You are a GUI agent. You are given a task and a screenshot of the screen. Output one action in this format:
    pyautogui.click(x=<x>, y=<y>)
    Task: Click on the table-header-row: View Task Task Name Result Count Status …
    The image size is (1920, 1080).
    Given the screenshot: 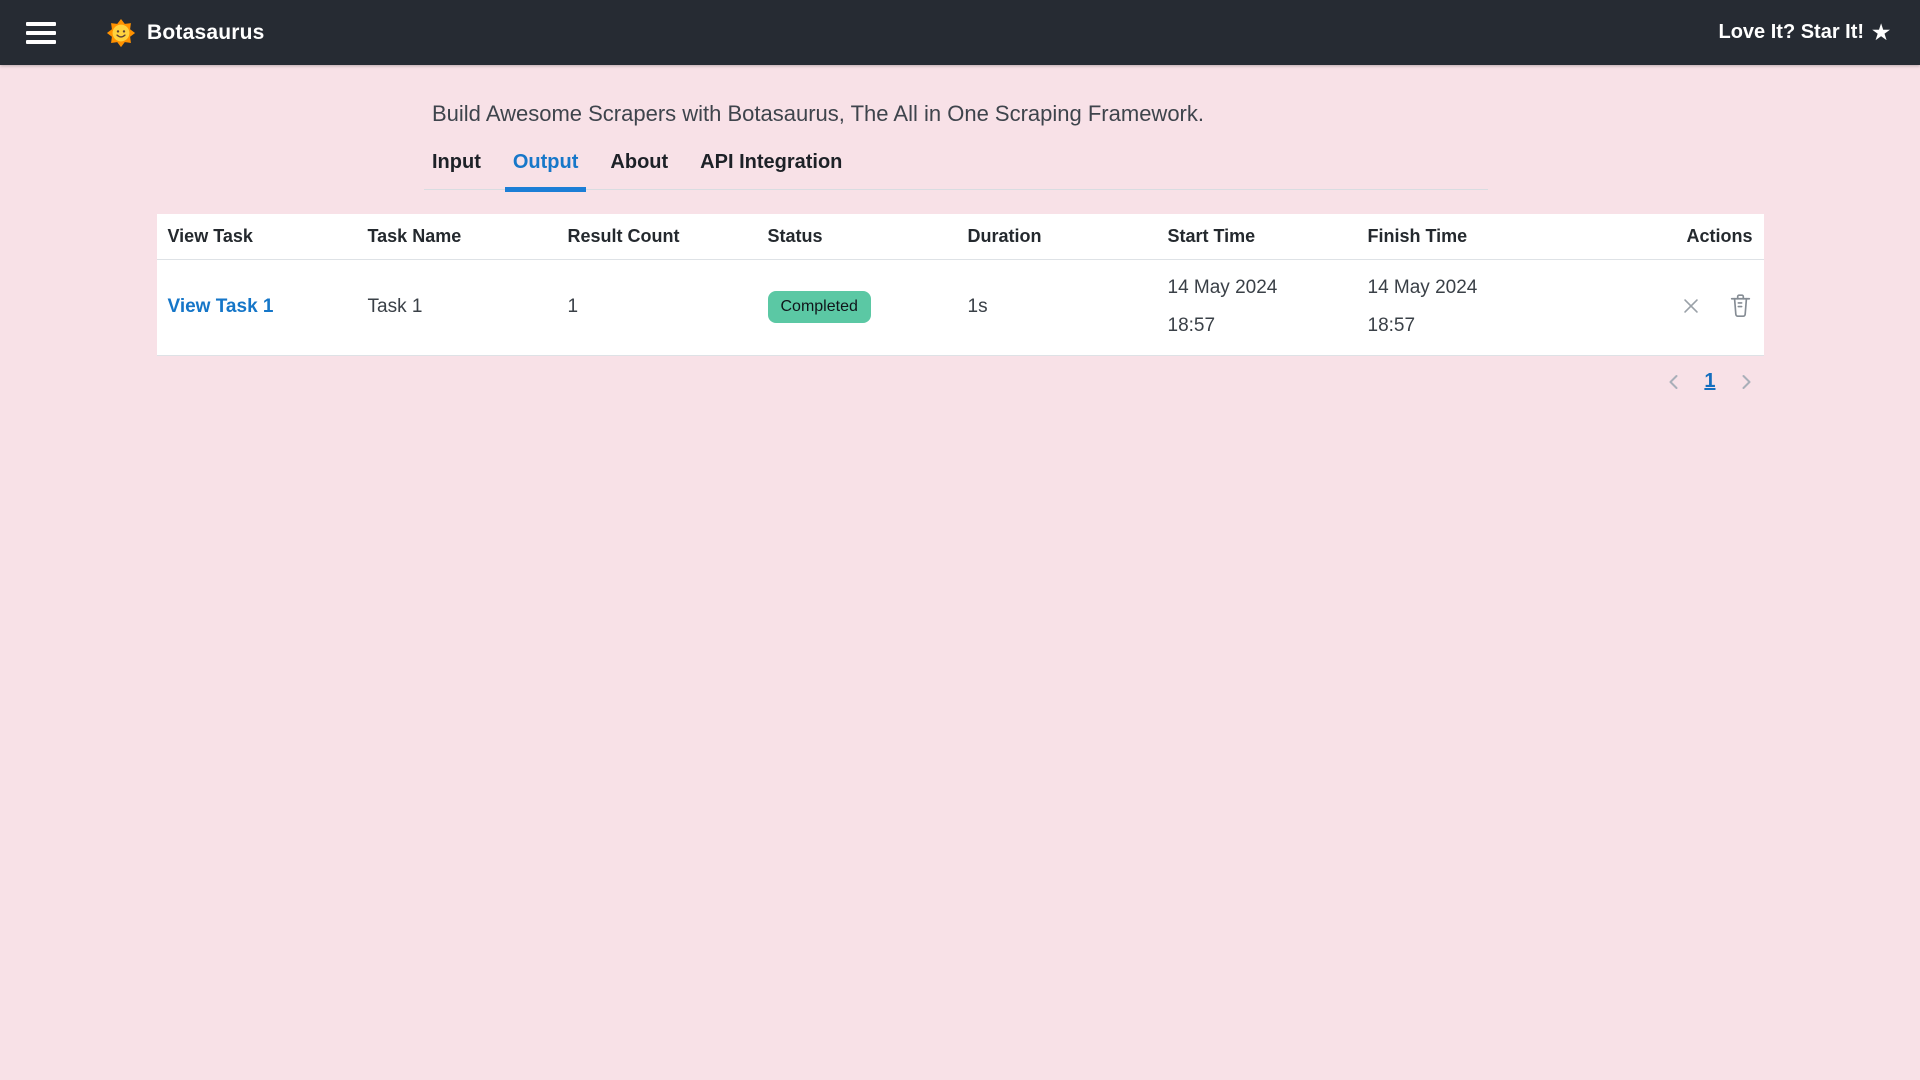 What is the action you would take?
    pyautogui.click(x=960, y=237)
    